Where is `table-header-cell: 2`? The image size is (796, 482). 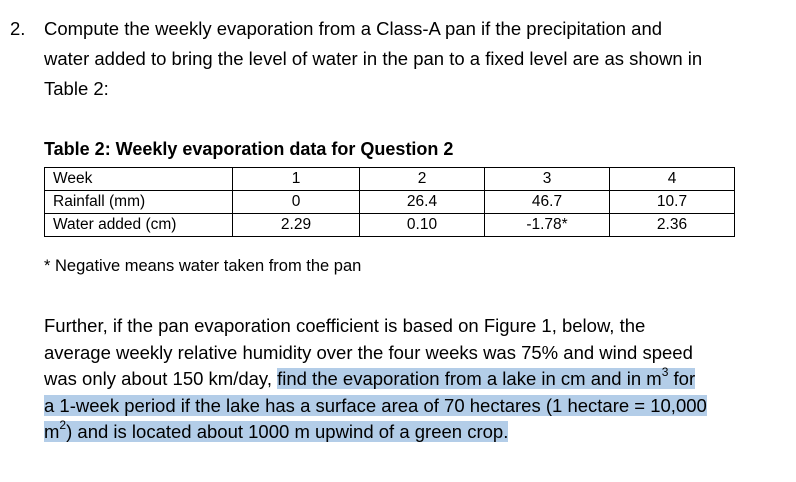 table-header-cell: 2 is located at coordinates (422, 179).